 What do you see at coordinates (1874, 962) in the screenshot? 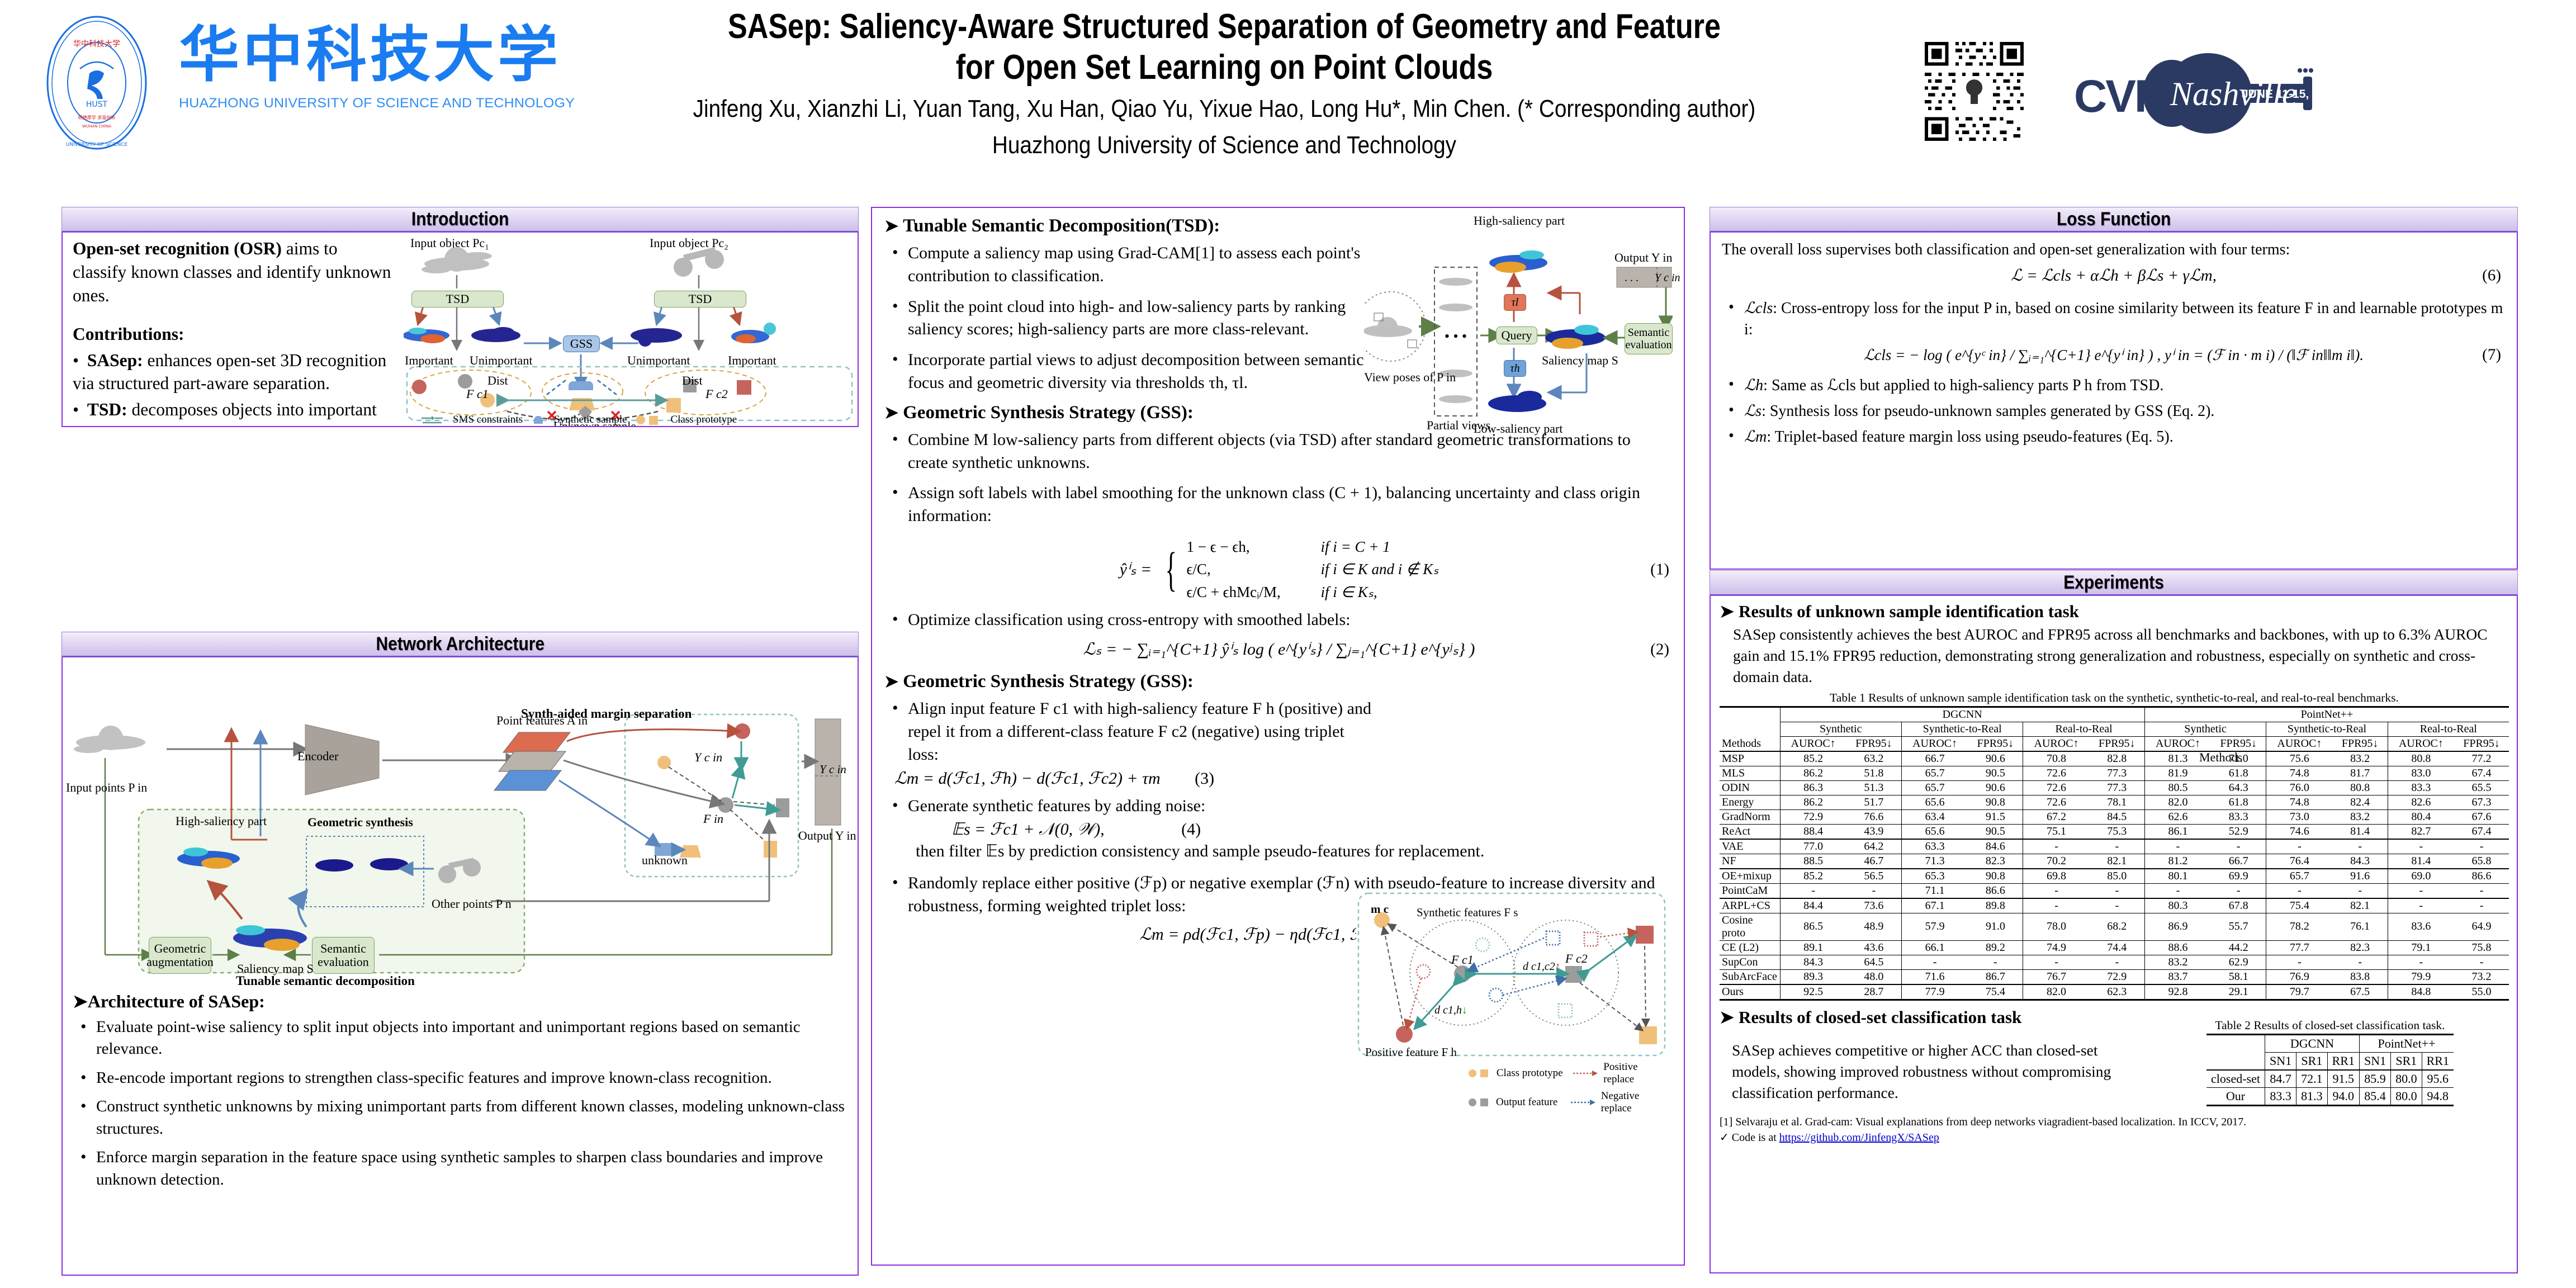
I see `table1-cell: 64.5` at bounding box center [1874, 962].